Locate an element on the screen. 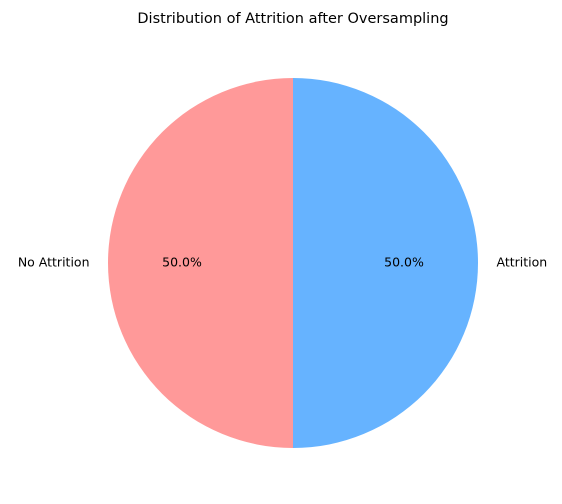  pie-labels: No Attrition 50.0% Attrition 50.0% is located at coordinates (282, 262).